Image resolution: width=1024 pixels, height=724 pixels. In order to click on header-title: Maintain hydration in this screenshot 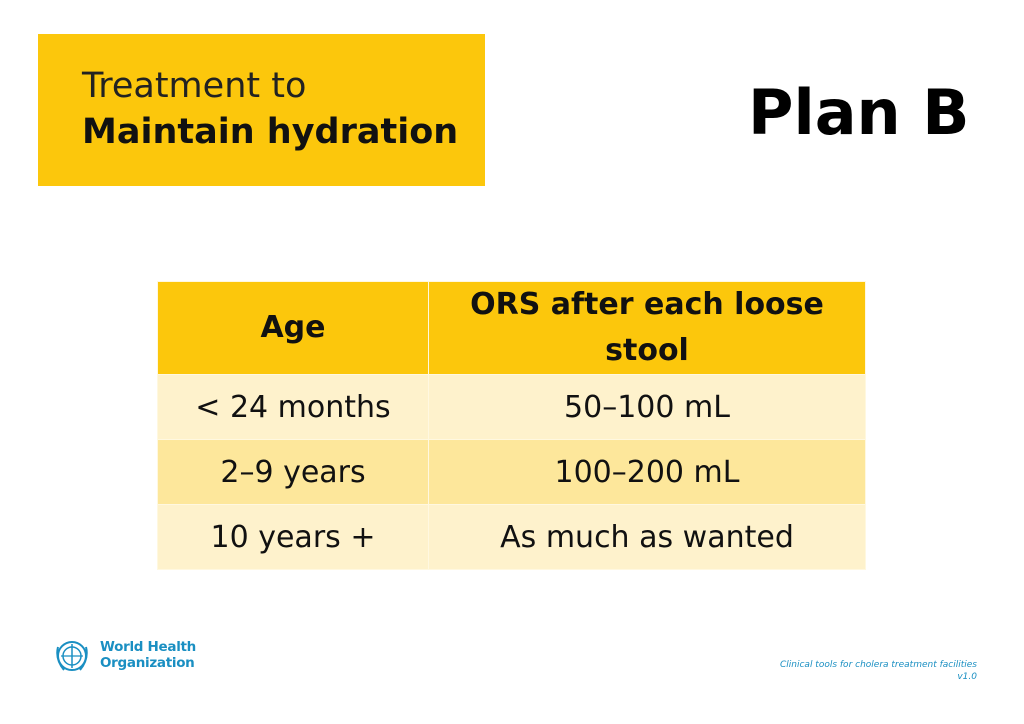, I will do `click(270, 132)`.